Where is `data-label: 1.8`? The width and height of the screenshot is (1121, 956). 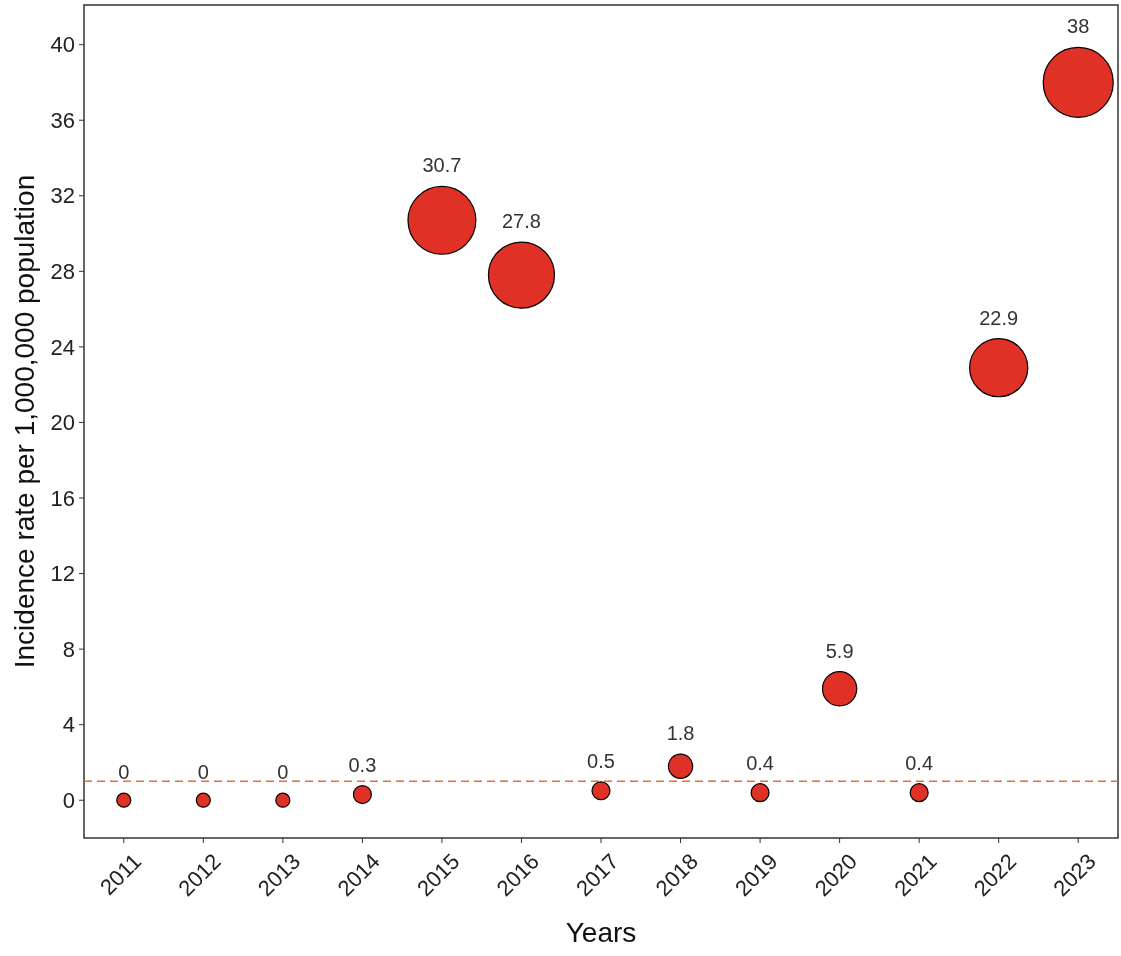 data-label: 1.8 is located at coordinates (680, 733).